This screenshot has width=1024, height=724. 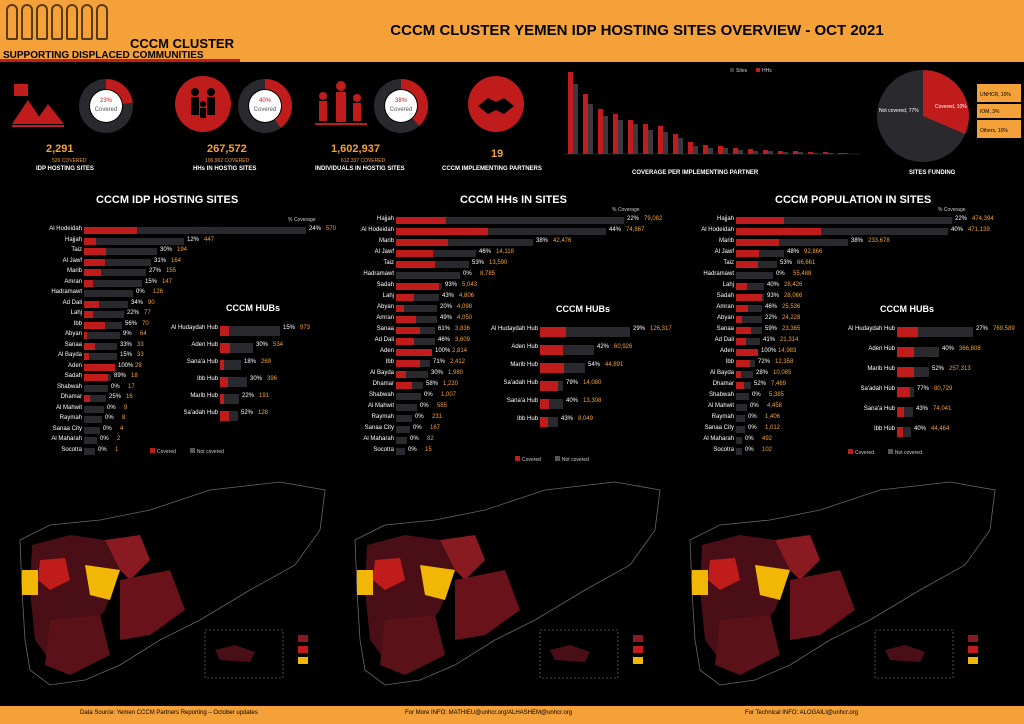 I want to click on partner-bar-hhs, so click(x=845, y=153).